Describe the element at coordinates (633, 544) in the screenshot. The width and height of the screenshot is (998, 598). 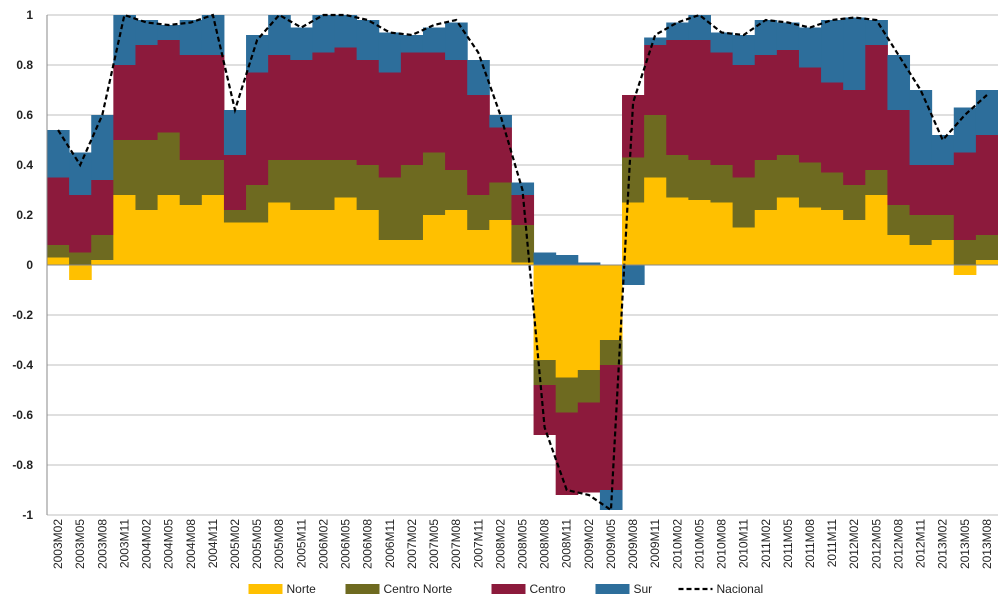
I see `x-tick-label: 2009M08` at that location.